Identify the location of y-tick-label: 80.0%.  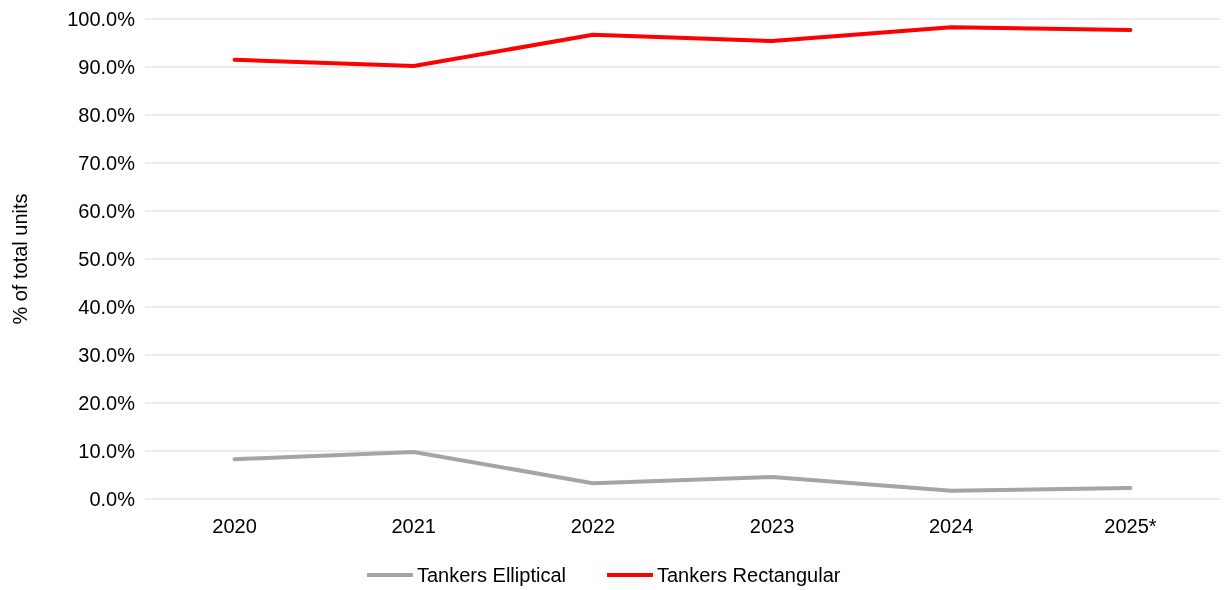
(107, 115).